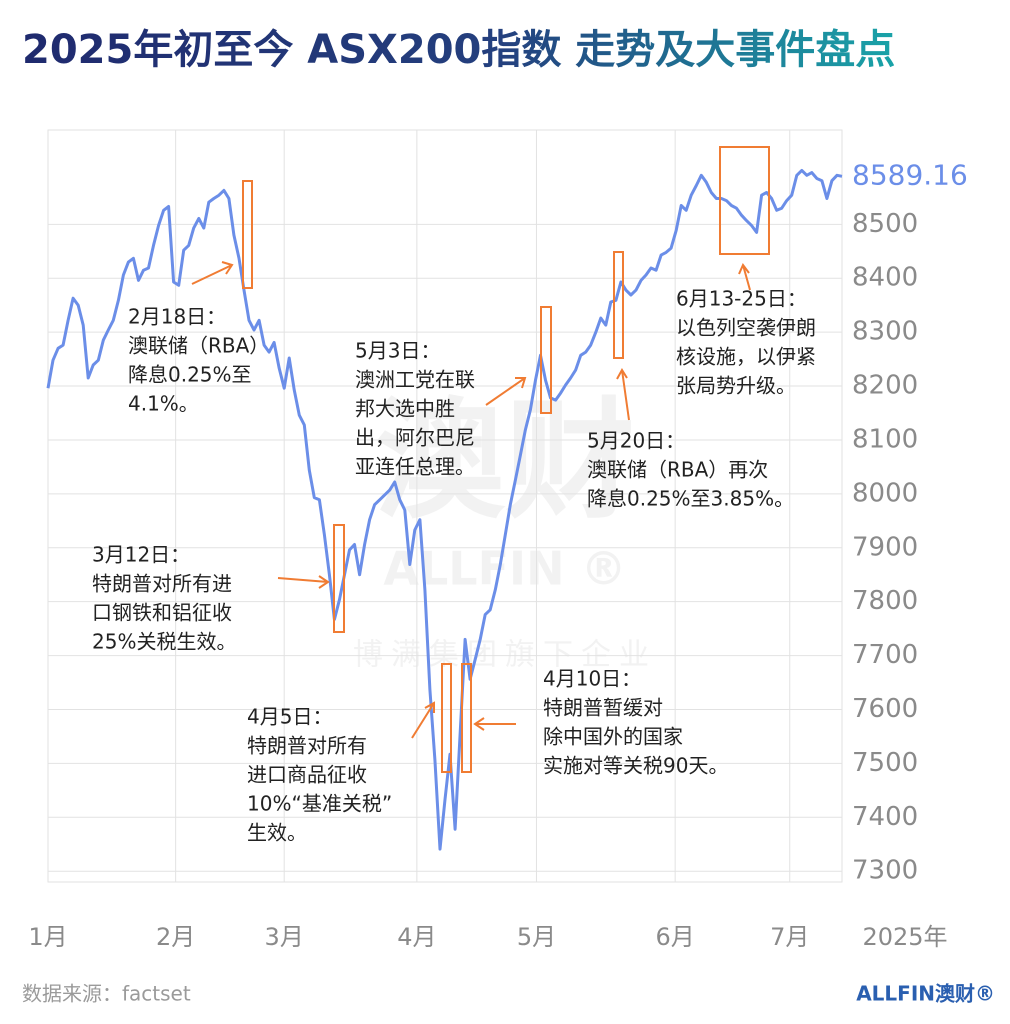 This screenshot has height=1024, width=1010. I want to click on watermark-brand: ALLFIN ®, so click(504, 569).